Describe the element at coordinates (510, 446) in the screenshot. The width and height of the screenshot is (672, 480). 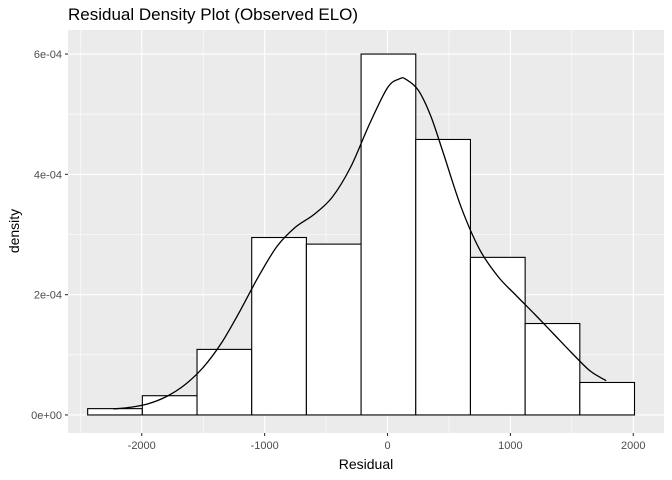
I see `x-tick-label: 1000` at that location.